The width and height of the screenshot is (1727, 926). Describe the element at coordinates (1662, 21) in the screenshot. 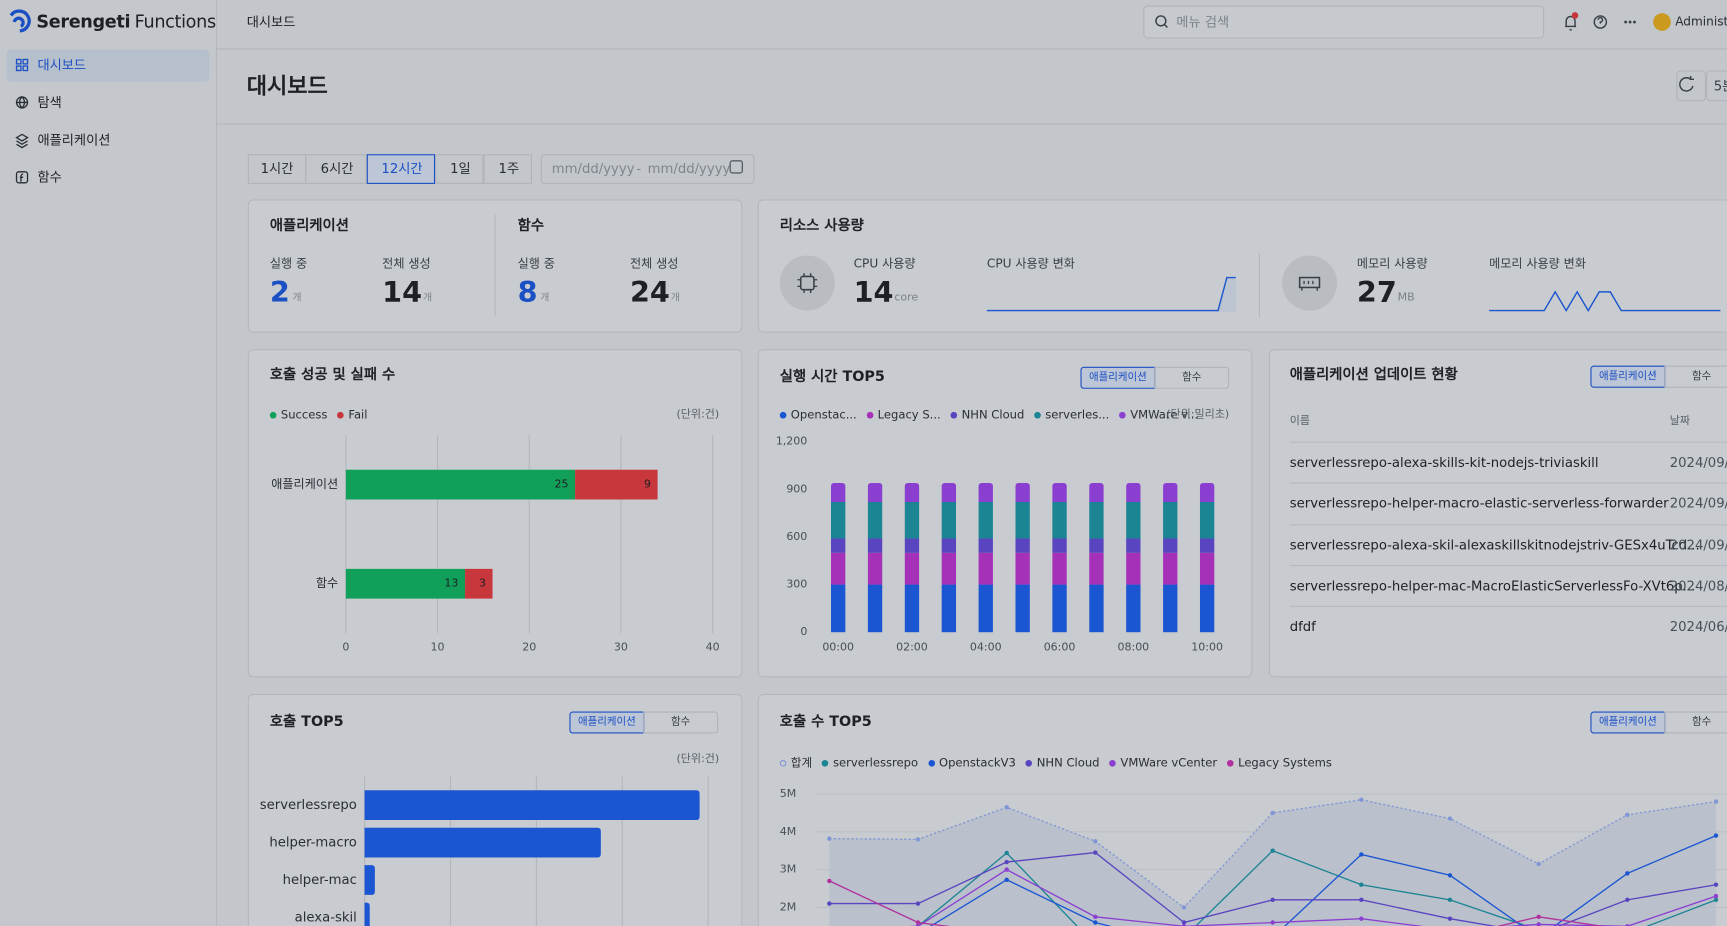

I see `avatar-initial: A` at that location.